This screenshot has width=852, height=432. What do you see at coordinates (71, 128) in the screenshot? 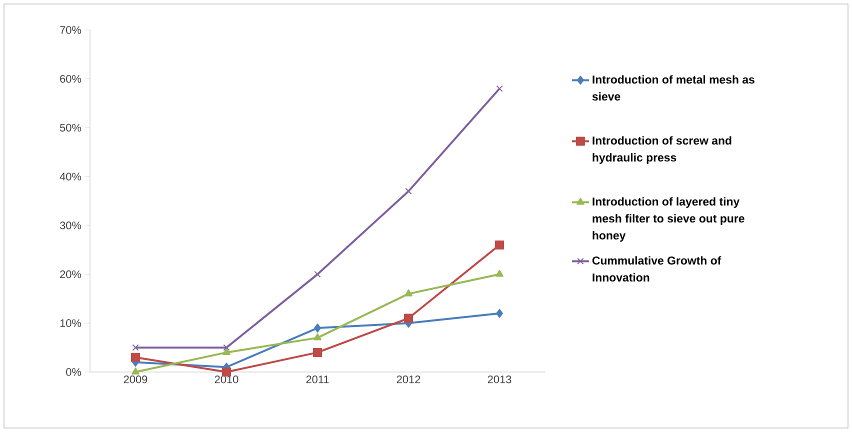
I see `y-tick-label: 50%` at bounding box center [71, 128].